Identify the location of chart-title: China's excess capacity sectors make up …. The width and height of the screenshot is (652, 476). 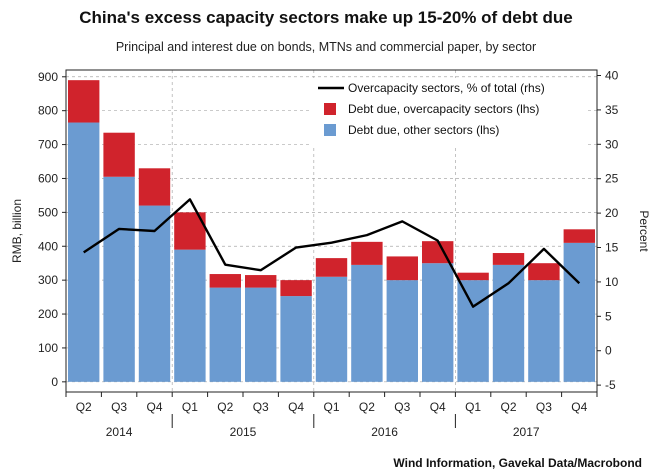
(326, 17).